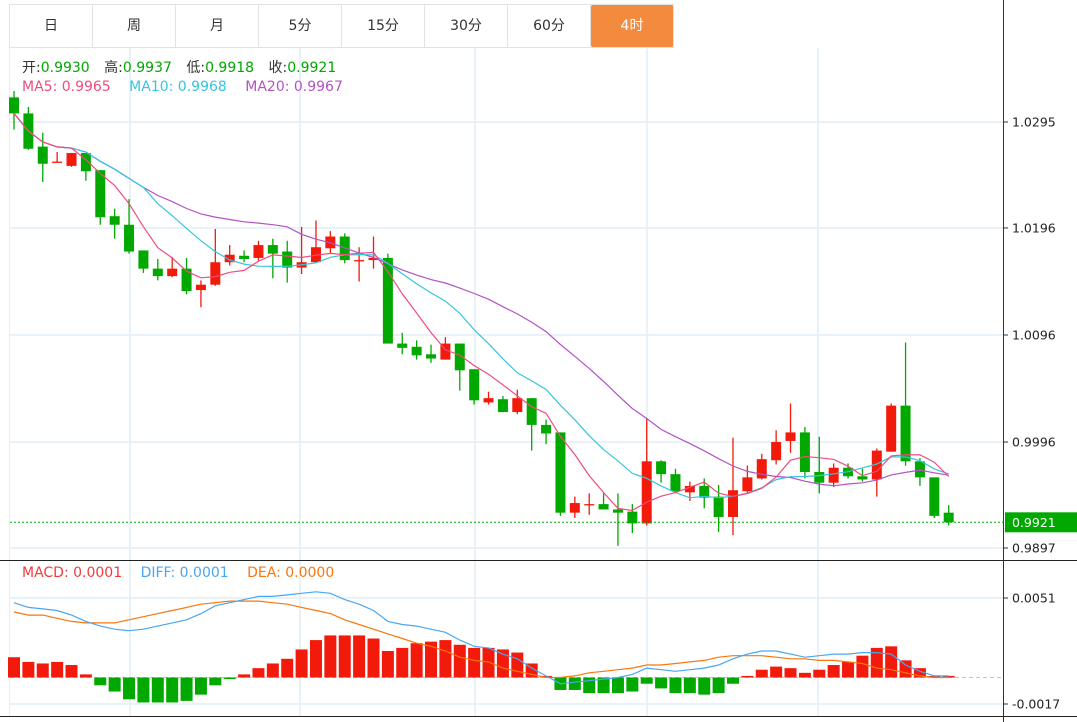  I want to click on dea-line, so click(481, 639).